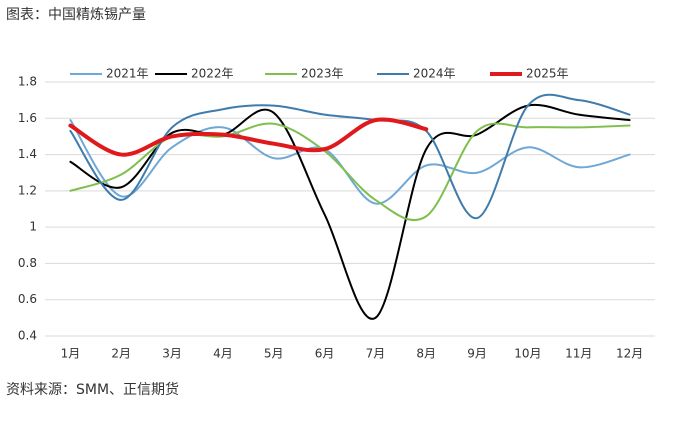 This screenshot has width=690, height=421. I want to click on x-tick-label: 2月, so click(121, 354).